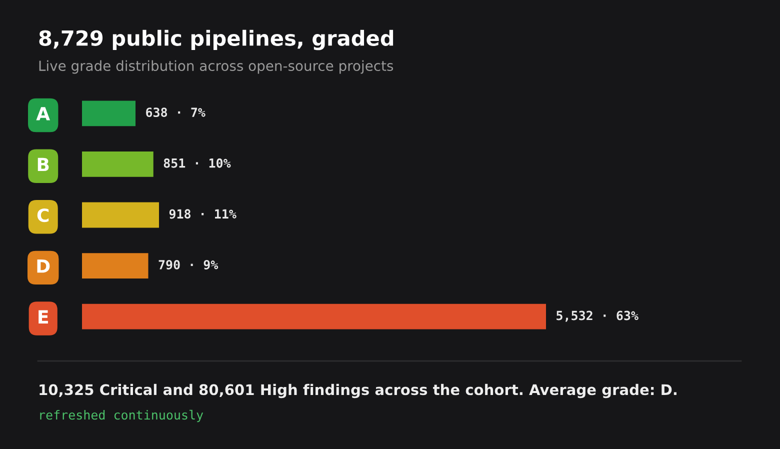 Image resolution: width=780 pixels, height=449 pixels. Describe the element at coordinates (43, 317) in the screenshot. I see `y-tick-label: E` at that location.